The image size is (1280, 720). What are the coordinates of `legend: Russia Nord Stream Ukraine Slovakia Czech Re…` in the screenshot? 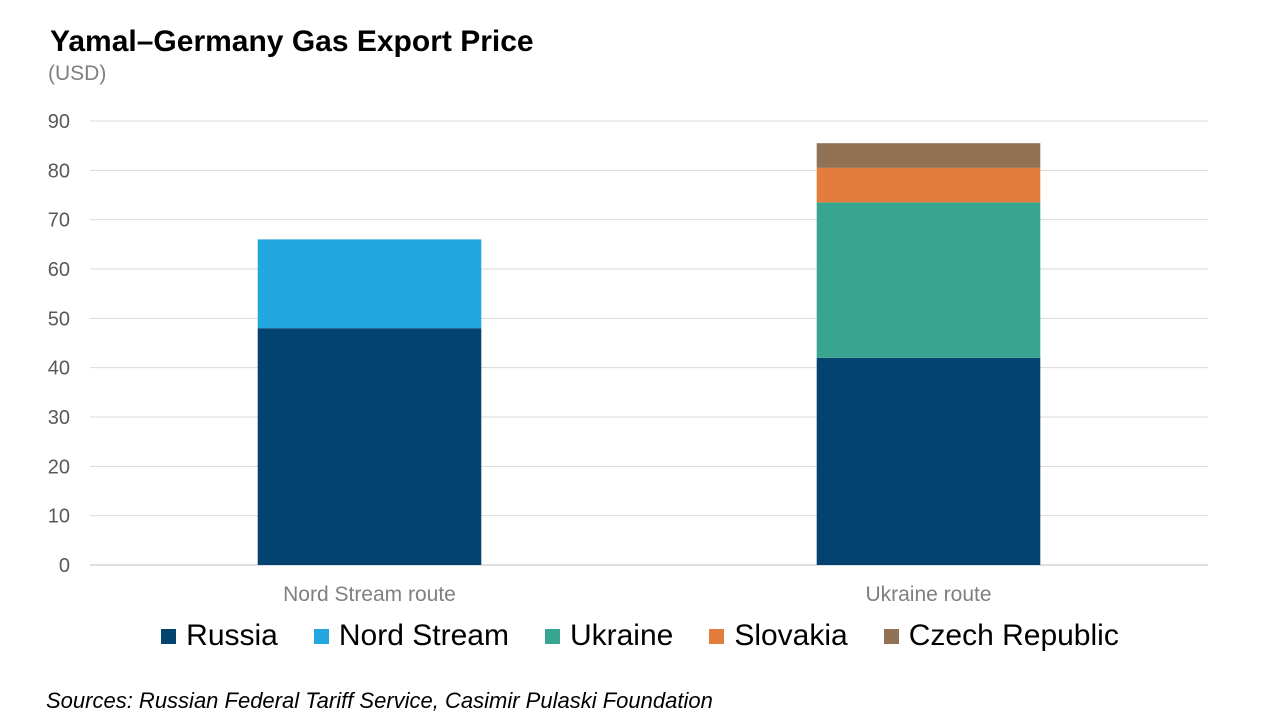 It's located at (640, 636).